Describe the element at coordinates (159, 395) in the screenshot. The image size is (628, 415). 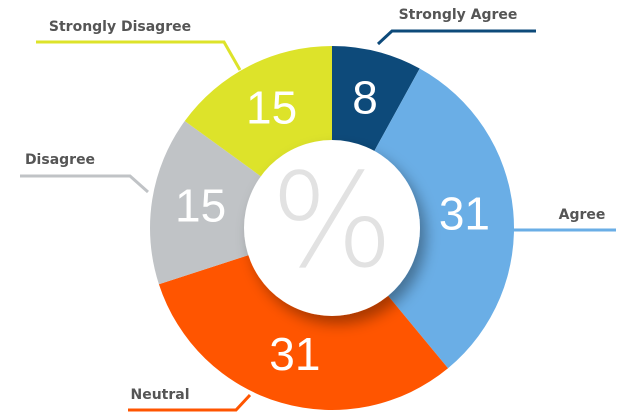
I see `category-label: Neutral` at that location.